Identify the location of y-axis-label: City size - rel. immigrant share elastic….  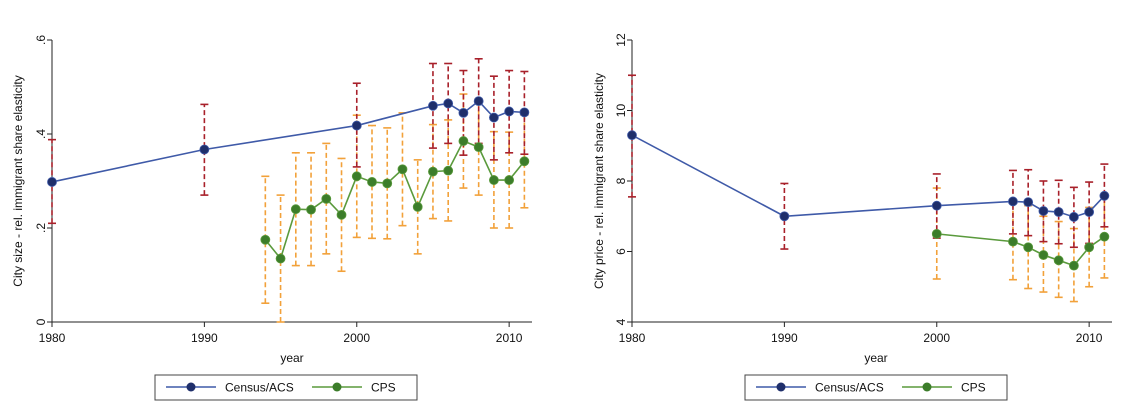
(18, 180).